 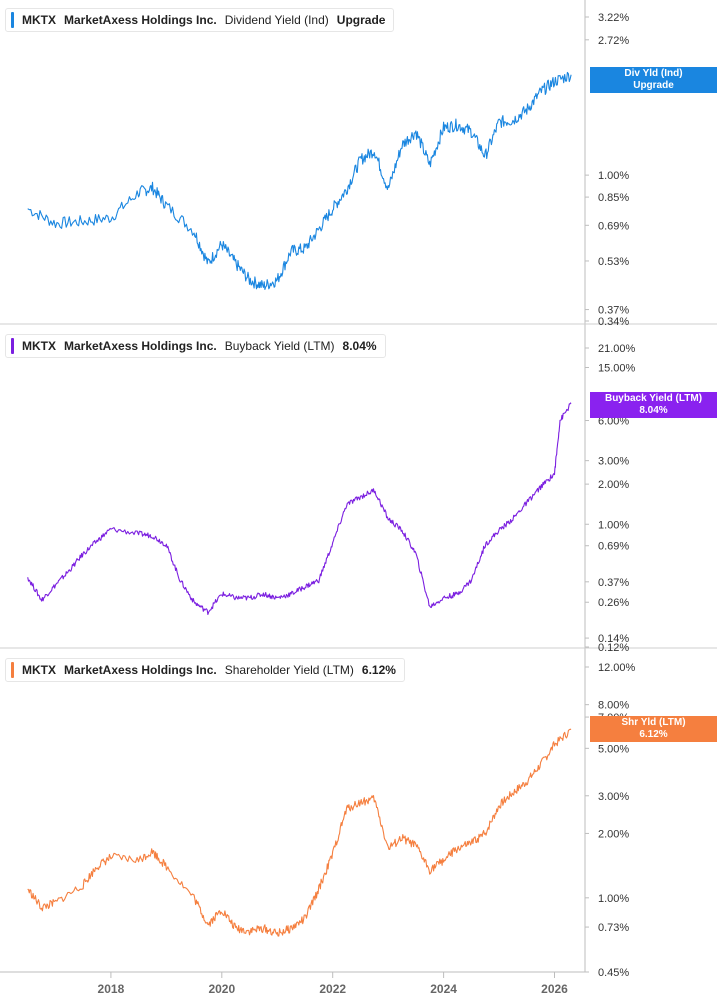 What do you see at coordinates (653, 73) in the screenshot?
I see `tag-label: Div Yld (Ind)` at bounding box center [653, 73].